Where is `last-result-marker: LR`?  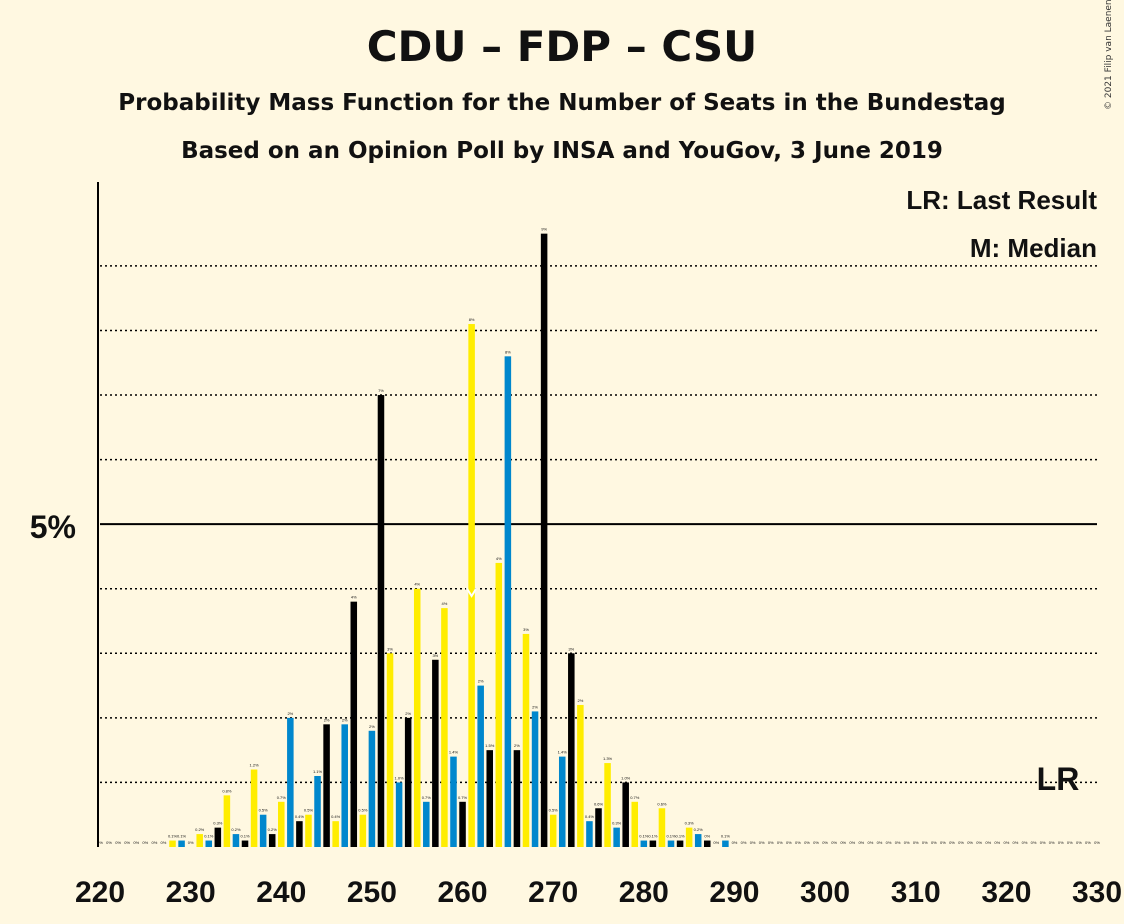 last-result-marker: LR is located at coordinates (1058, 779).